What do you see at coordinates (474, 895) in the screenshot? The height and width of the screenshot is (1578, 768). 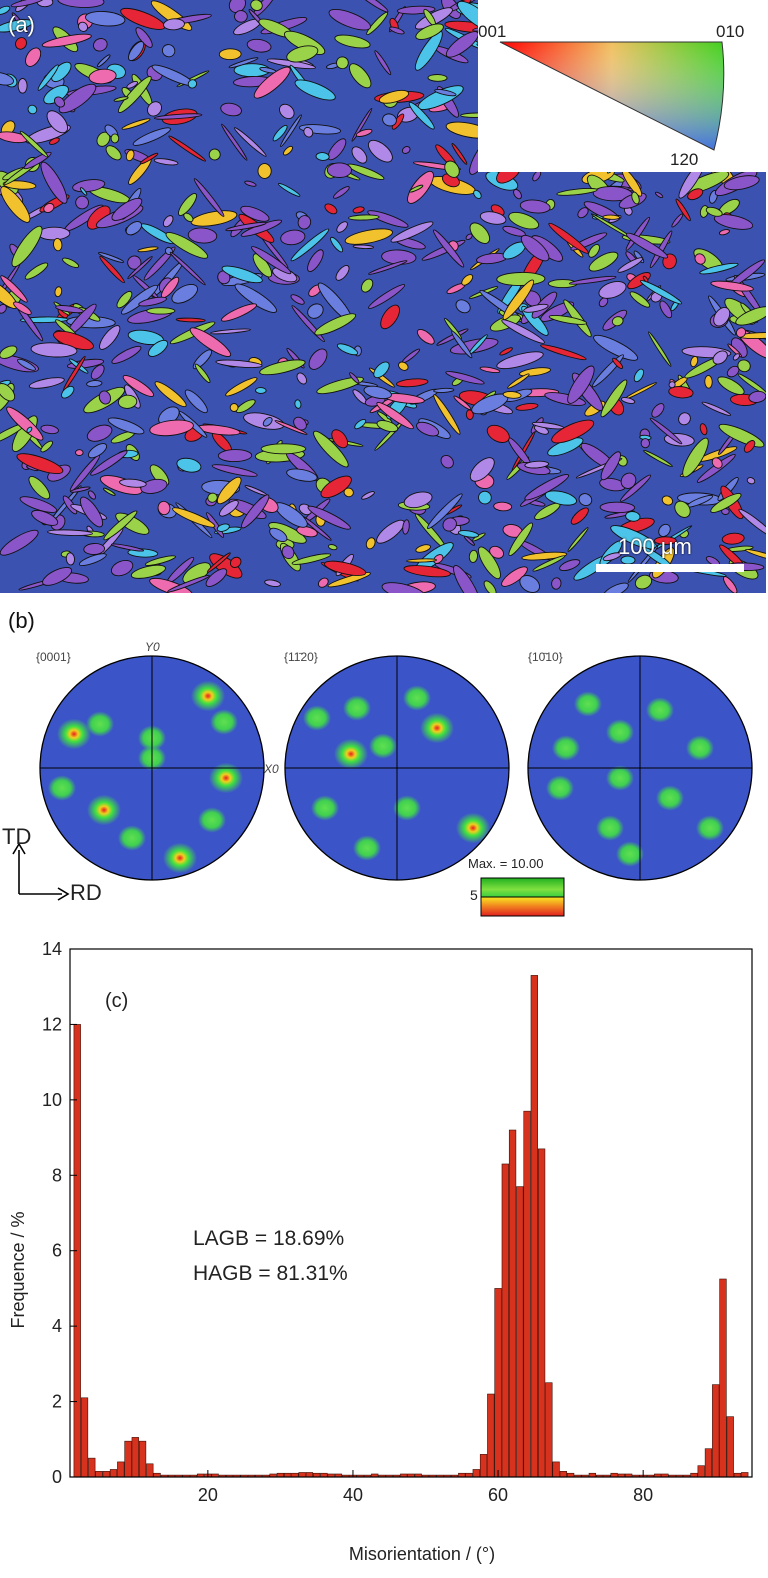 I see `colorbar-mid-label: 5` at bounding box center [474, 895].